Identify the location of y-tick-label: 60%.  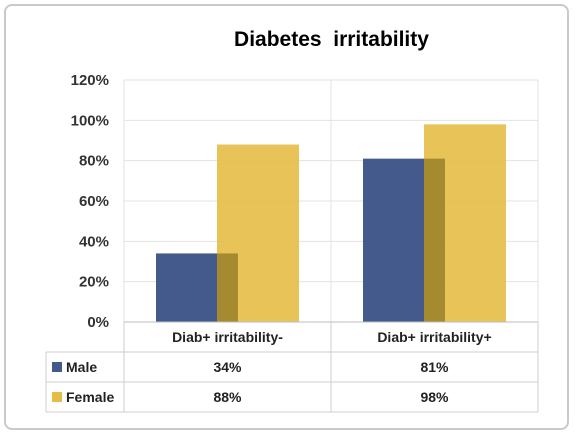
(94, 201).